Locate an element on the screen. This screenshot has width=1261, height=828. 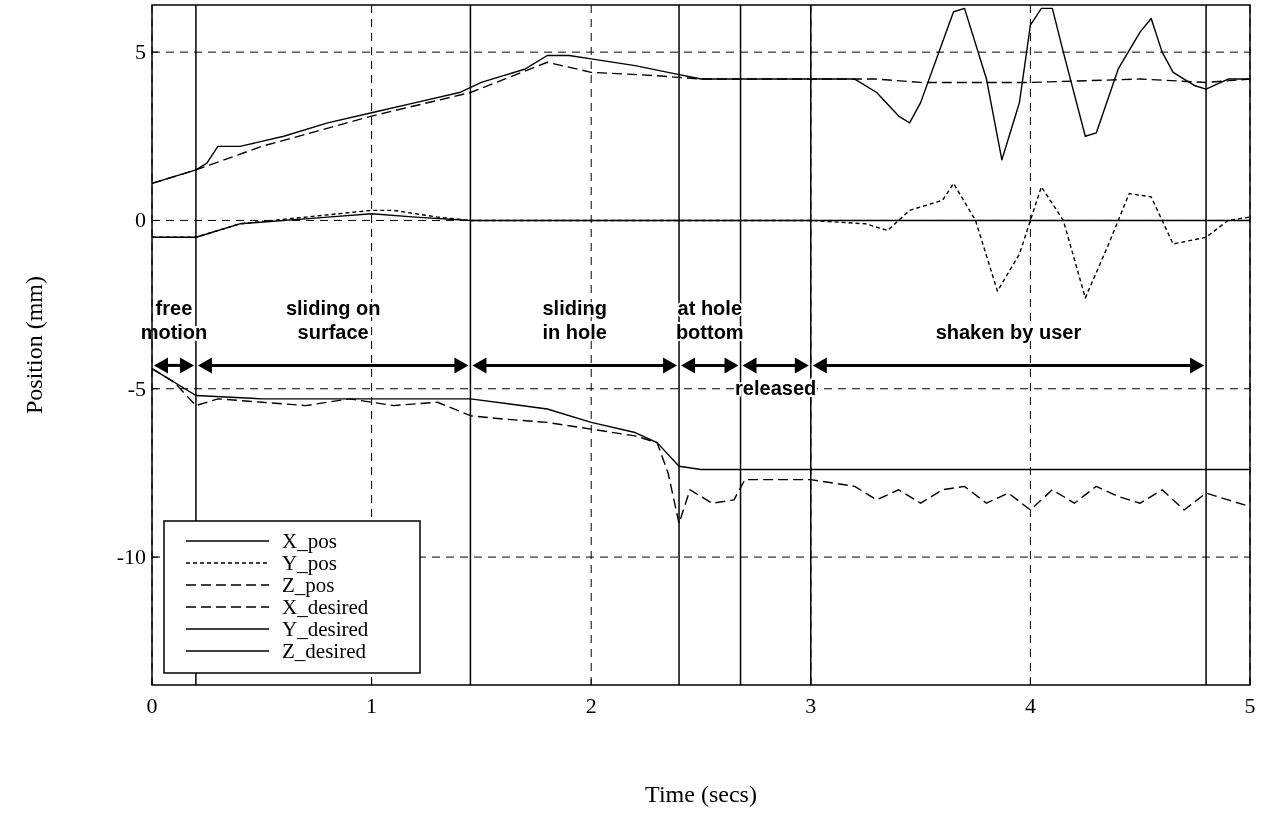
y-tick-label: -10 is located at coordinates (131, 557).